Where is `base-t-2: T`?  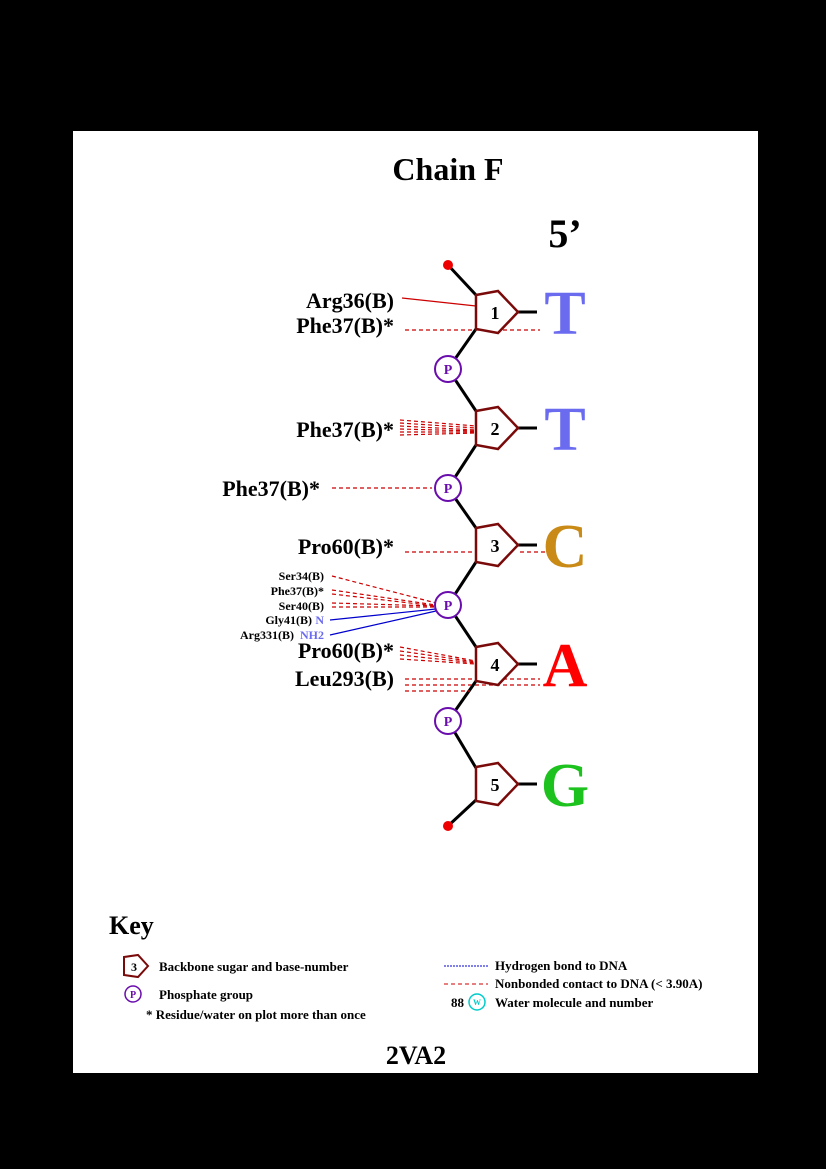
base-t-2: T is located at coordinates (564, 430).